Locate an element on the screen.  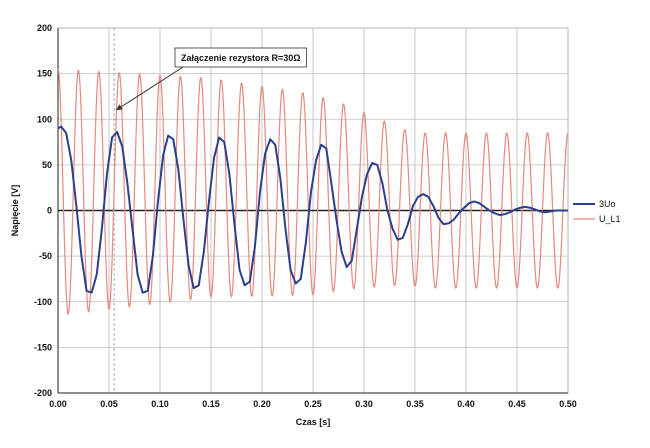
x-tick-label: 0.05 is located at coordinates (109, 404).